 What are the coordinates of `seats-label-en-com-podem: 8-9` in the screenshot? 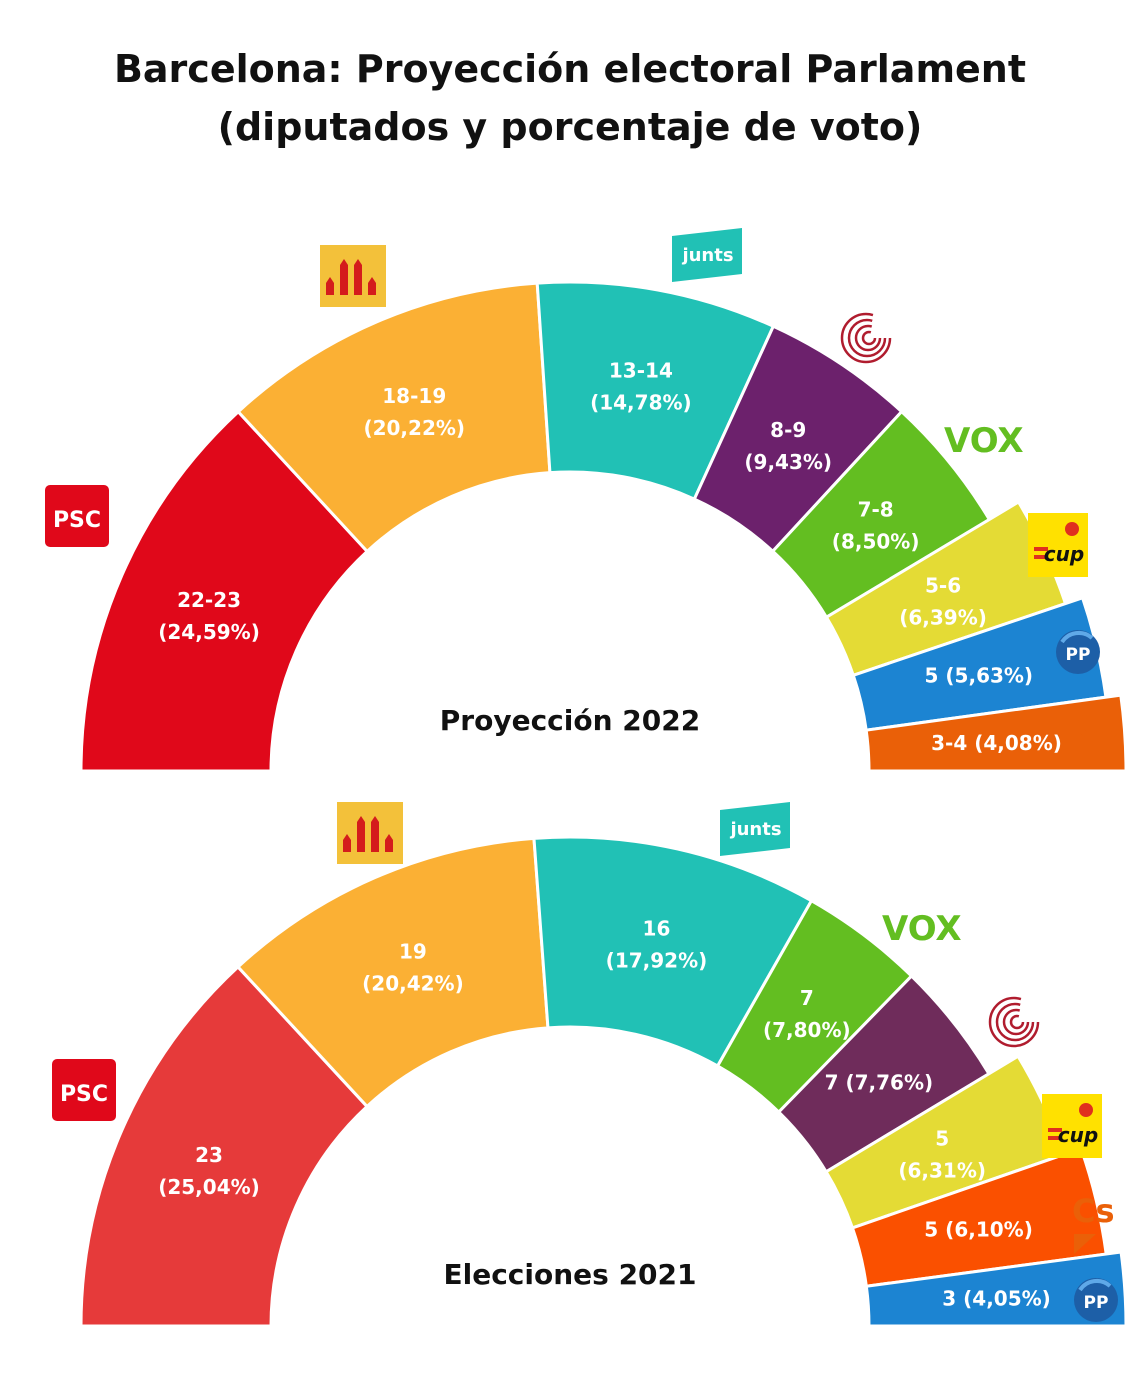 It's located at (788, 430).